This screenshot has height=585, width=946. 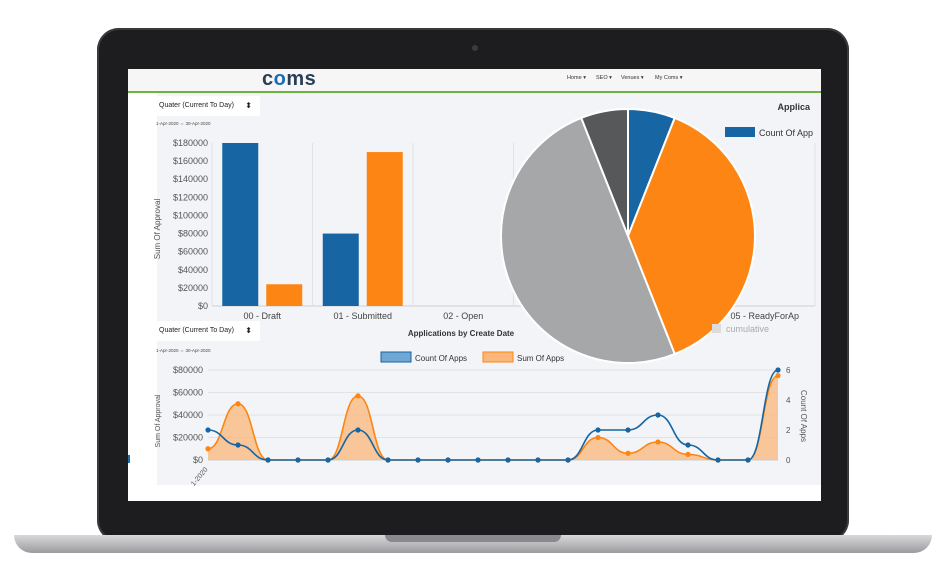 What do you see at coordinates (157, 229) in the screenshot?
I see `bar-chart-y-axis-label: Sum Of Approval` at bounding box center [157, 229].